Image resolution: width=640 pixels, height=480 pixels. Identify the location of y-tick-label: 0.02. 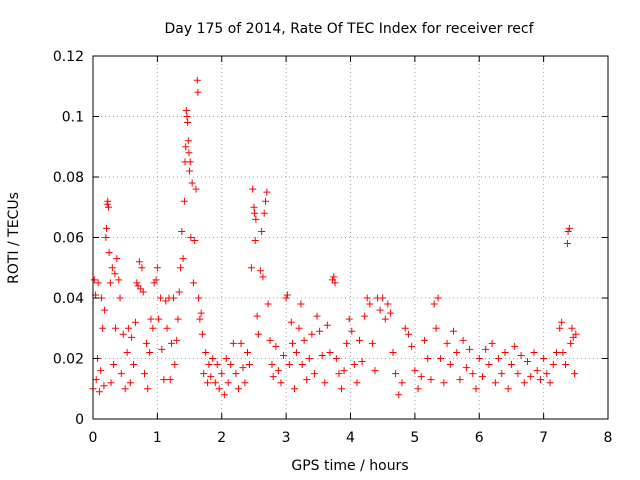
(68, 360).